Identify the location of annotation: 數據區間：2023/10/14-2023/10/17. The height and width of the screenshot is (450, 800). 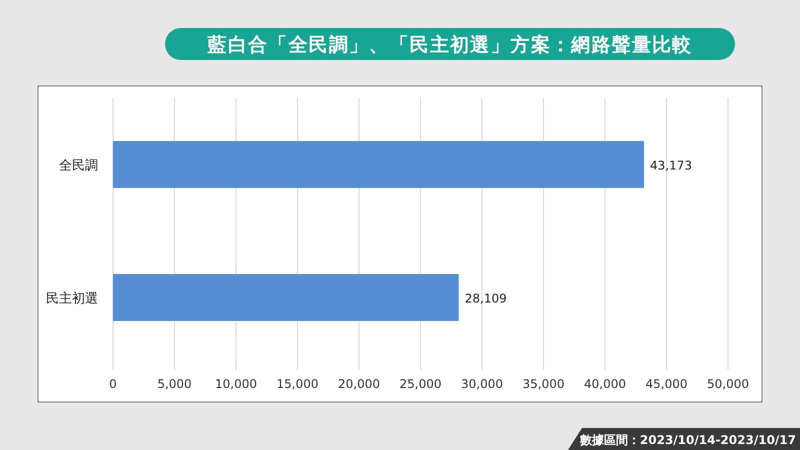
(688, 440).